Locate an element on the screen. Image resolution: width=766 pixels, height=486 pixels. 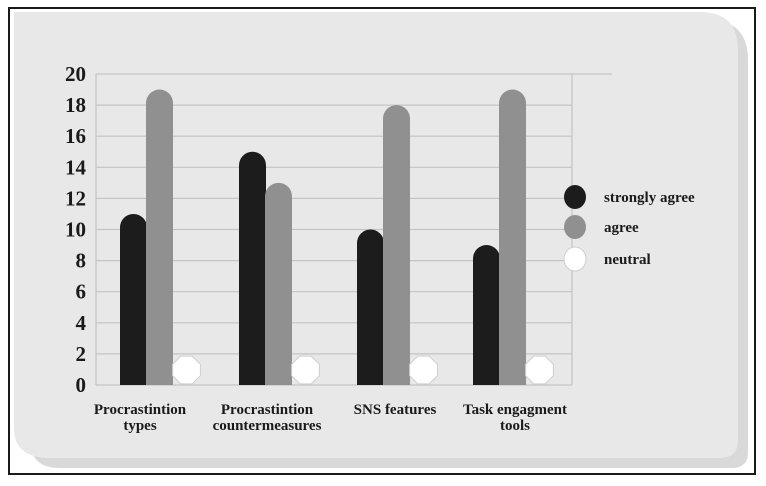
x-tick-label: SNS features is located at coordinates (395, 410).